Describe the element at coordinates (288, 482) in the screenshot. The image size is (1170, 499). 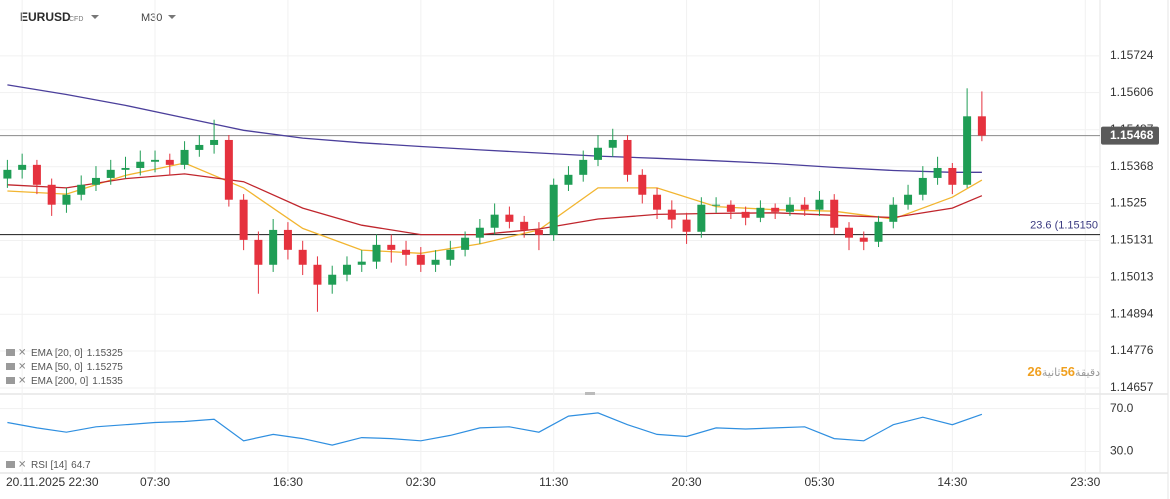
I see `x-tick-label: 16:30` at that location.